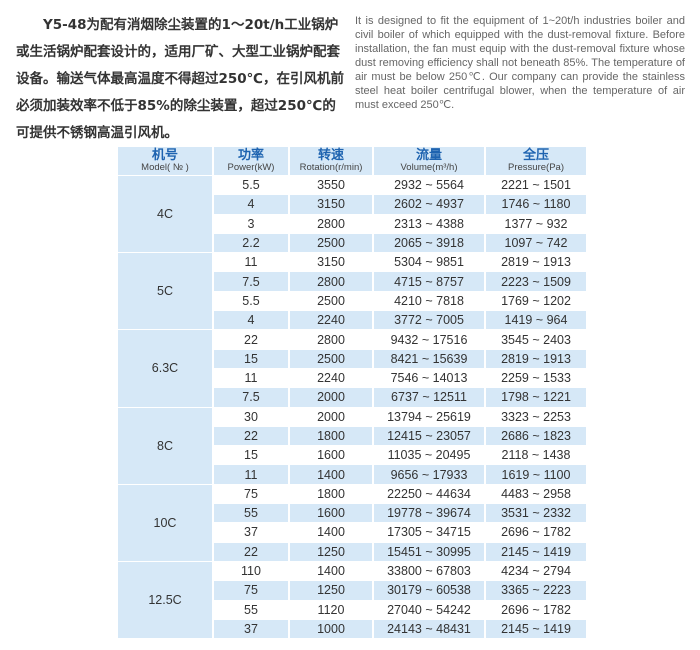  What do you see at coordinates (536, 378) in the screenshot?
I see `pressure-cell: 2259 ~ 1533` at bounding box center [536, 378].